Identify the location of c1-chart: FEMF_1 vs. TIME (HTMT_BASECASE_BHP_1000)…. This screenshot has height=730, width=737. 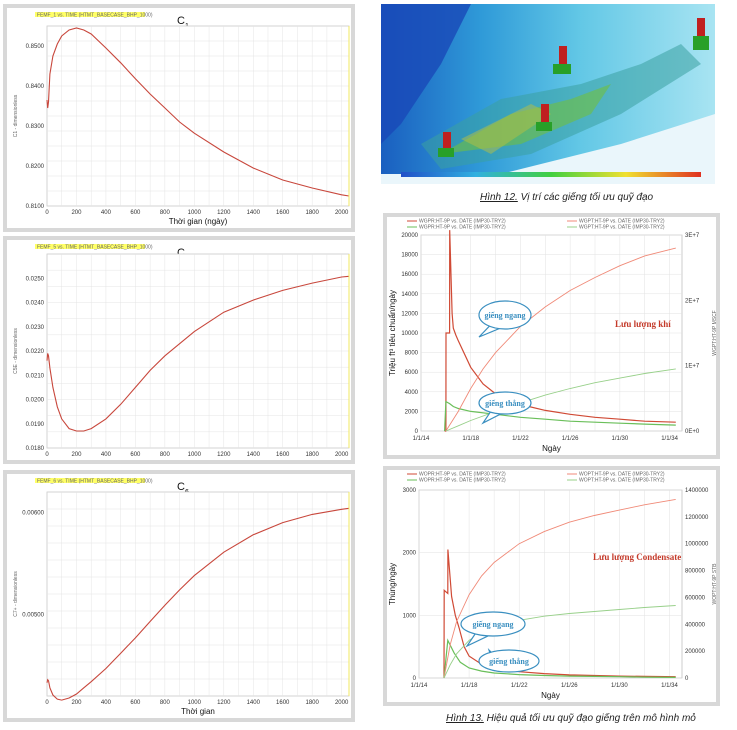
(181, 119).